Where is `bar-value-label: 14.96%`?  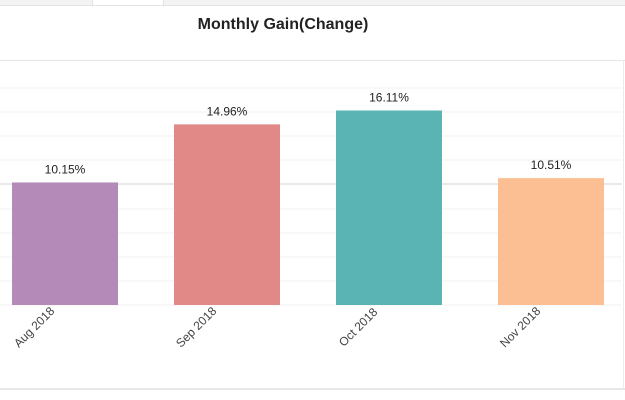 bar-value-label: 14.96% is located at coordinates (227, 111).